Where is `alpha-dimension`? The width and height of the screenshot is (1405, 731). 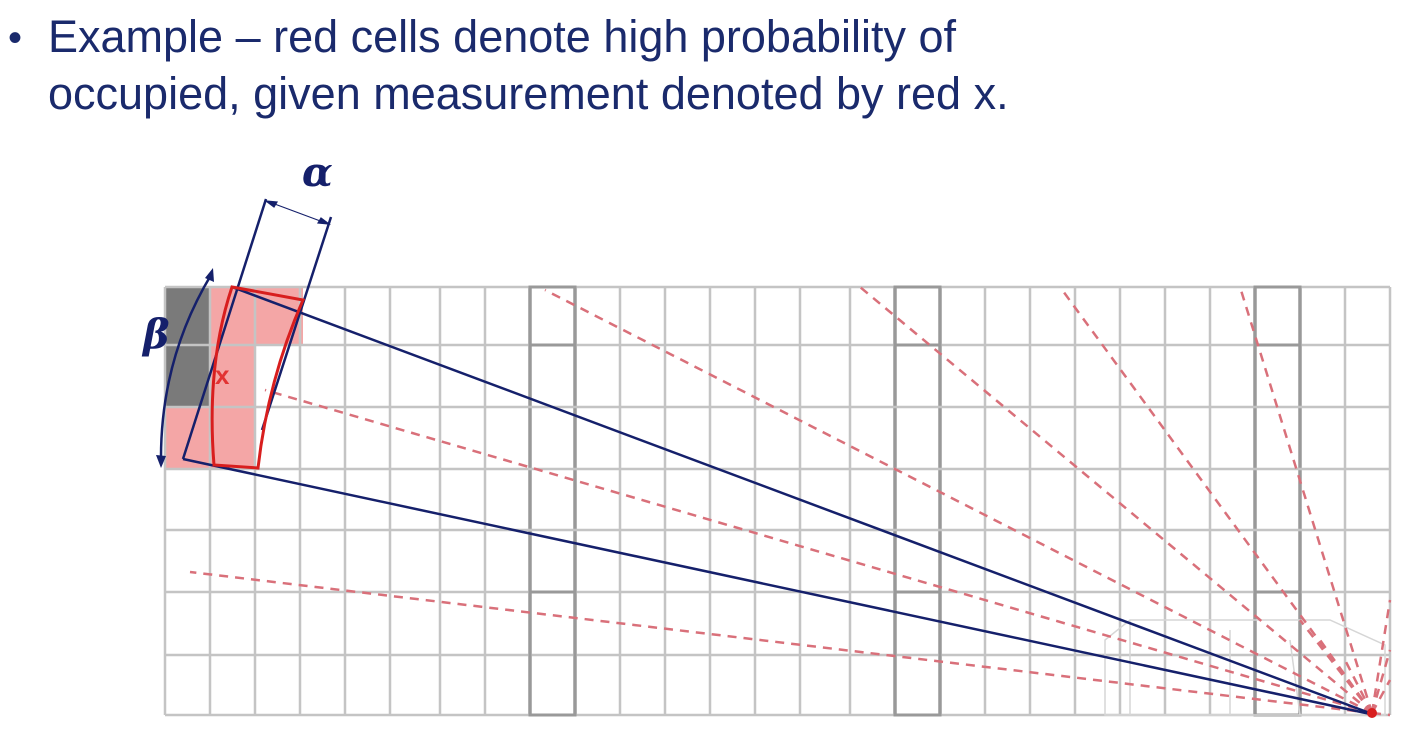 alpha-dimension is located at coordinates (297, 212).